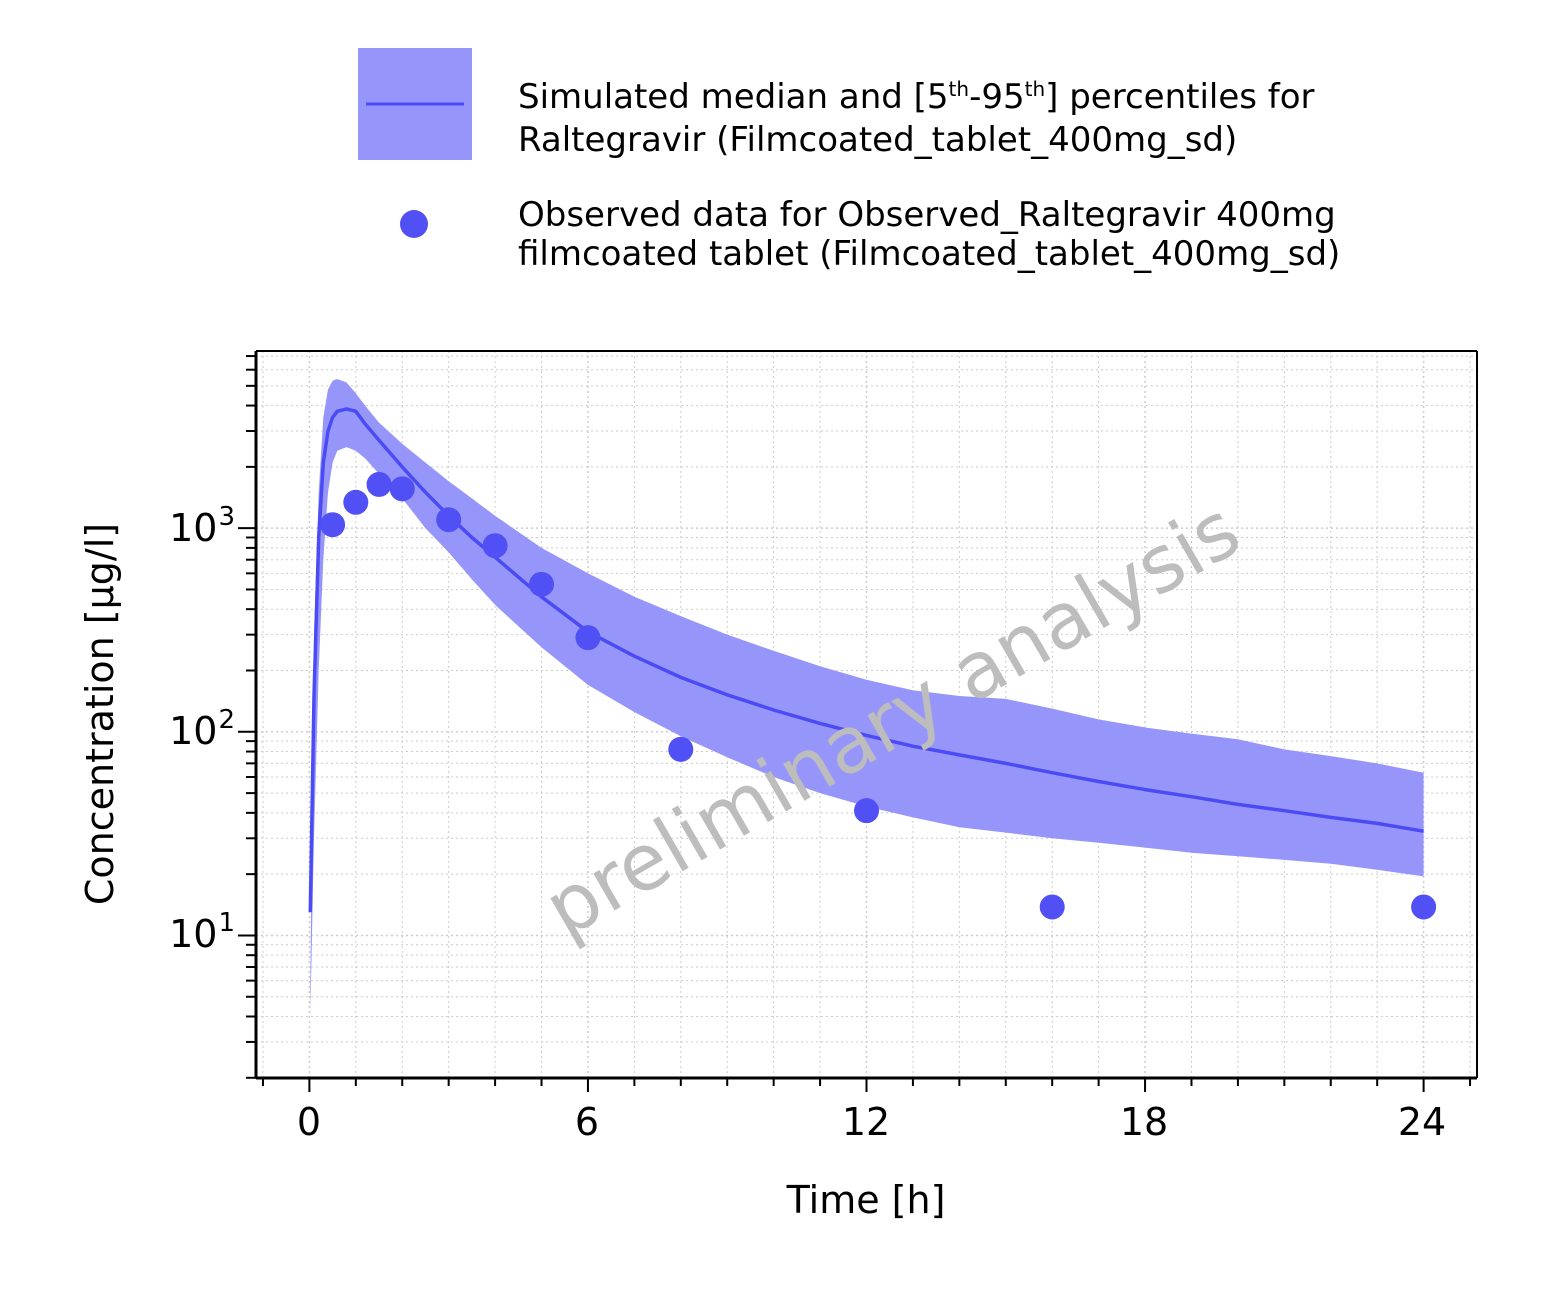  Describe the element at coordinates (997, 97) in the screenshot. I see `legend-band-line1-b: -95` at that location.